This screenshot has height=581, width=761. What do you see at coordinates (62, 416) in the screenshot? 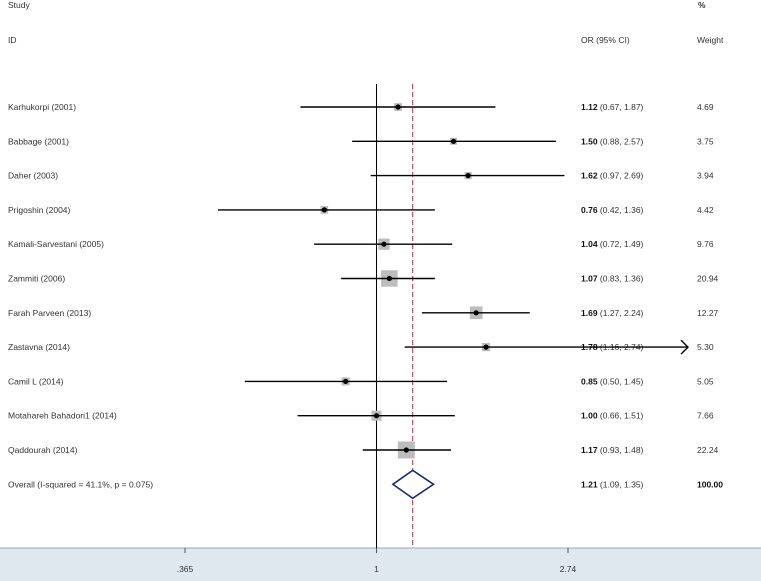
I see `study-label: Motahareh Bahadori1 (2014)` at bounding box center [62, 416].